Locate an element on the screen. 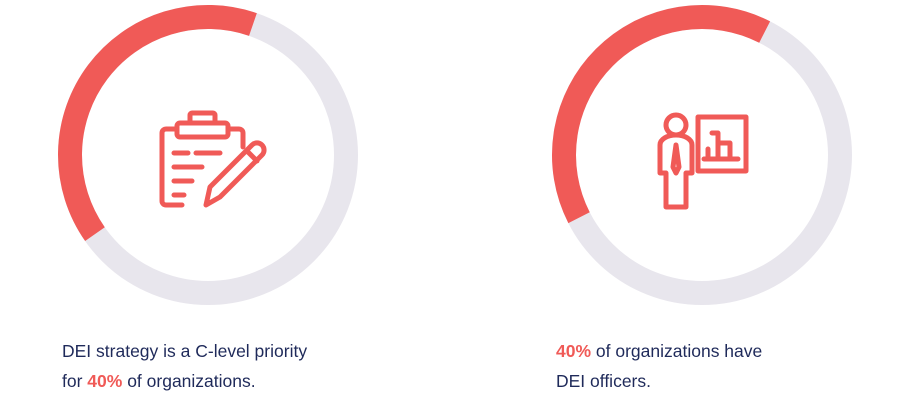 The width and height of the screenshot is (908, 408). presenter-whiteboard-icon is located at coordinates (703, 161).